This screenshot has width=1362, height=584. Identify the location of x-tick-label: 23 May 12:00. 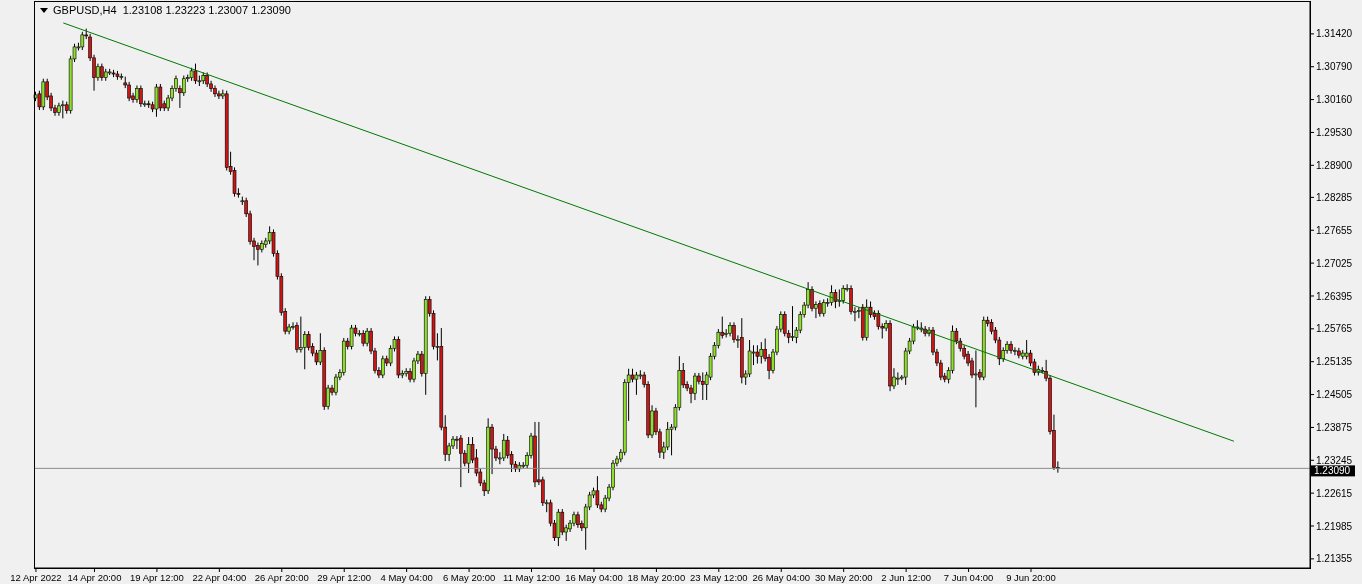
(719, 577).